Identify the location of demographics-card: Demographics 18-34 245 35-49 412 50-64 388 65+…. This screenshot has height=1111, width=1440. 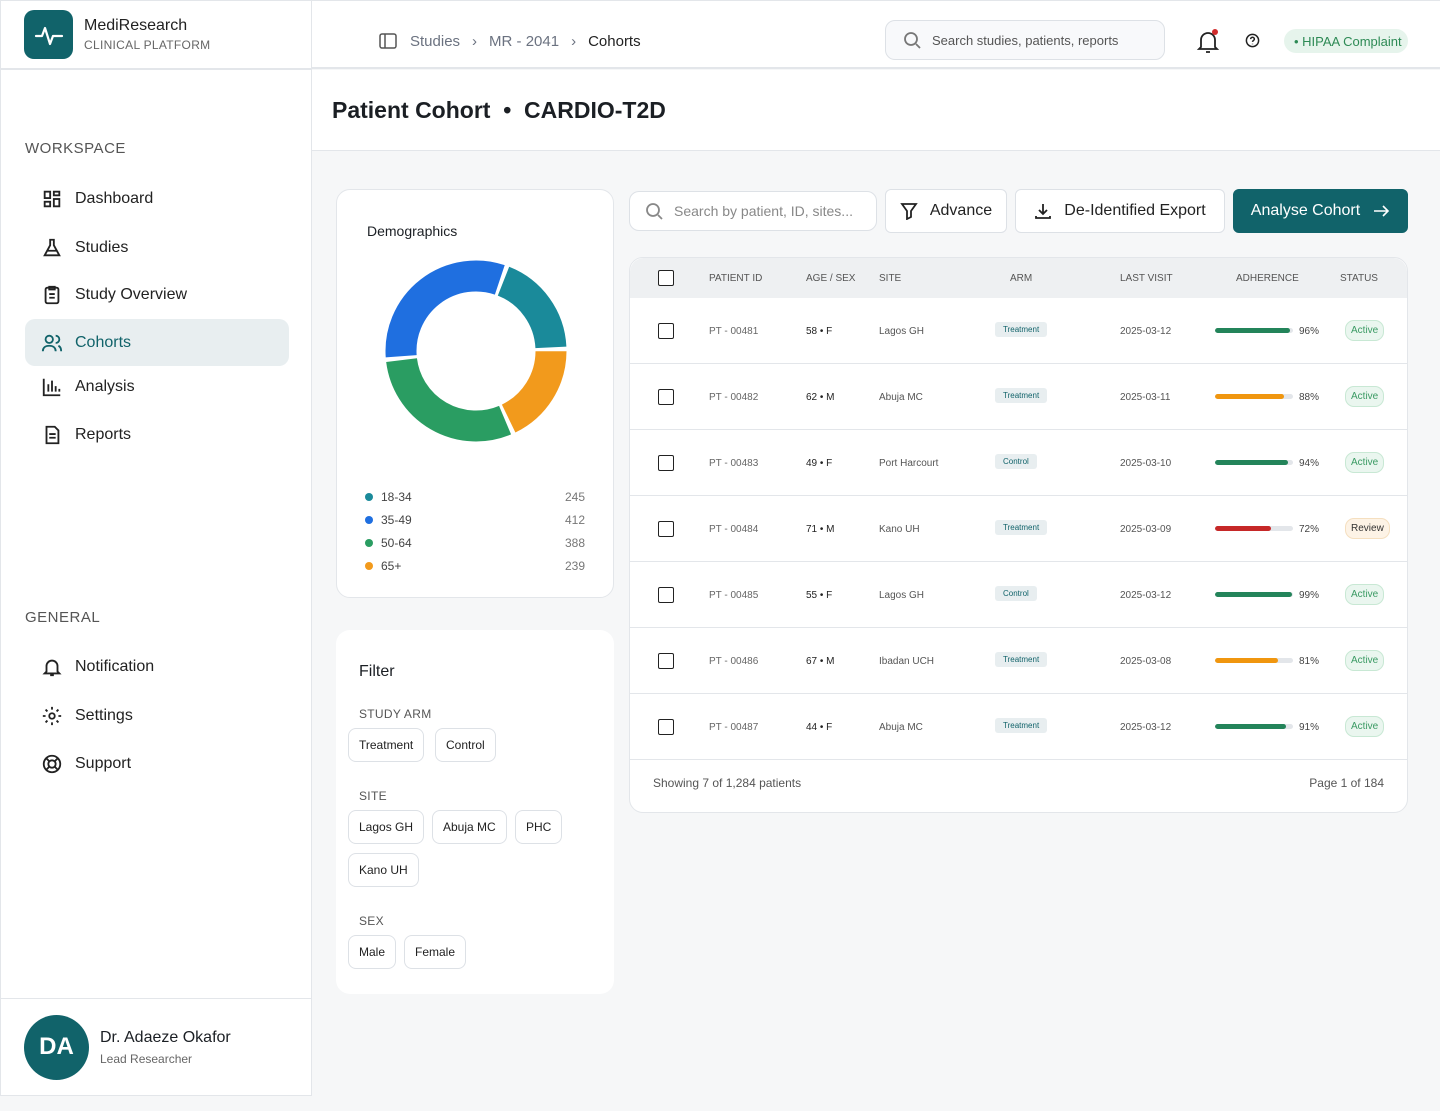
(475, 393).